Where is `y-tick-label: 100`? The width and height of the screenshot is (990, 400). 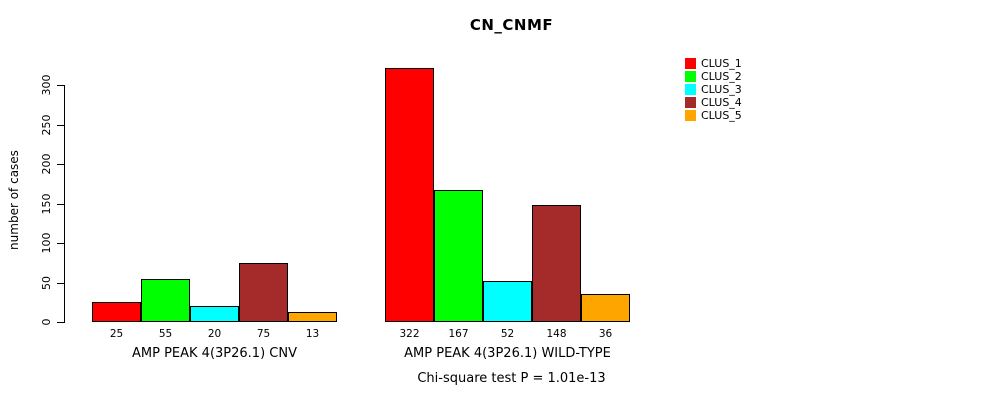
y-tick-label: 100 is located at coordinates (46, 243).